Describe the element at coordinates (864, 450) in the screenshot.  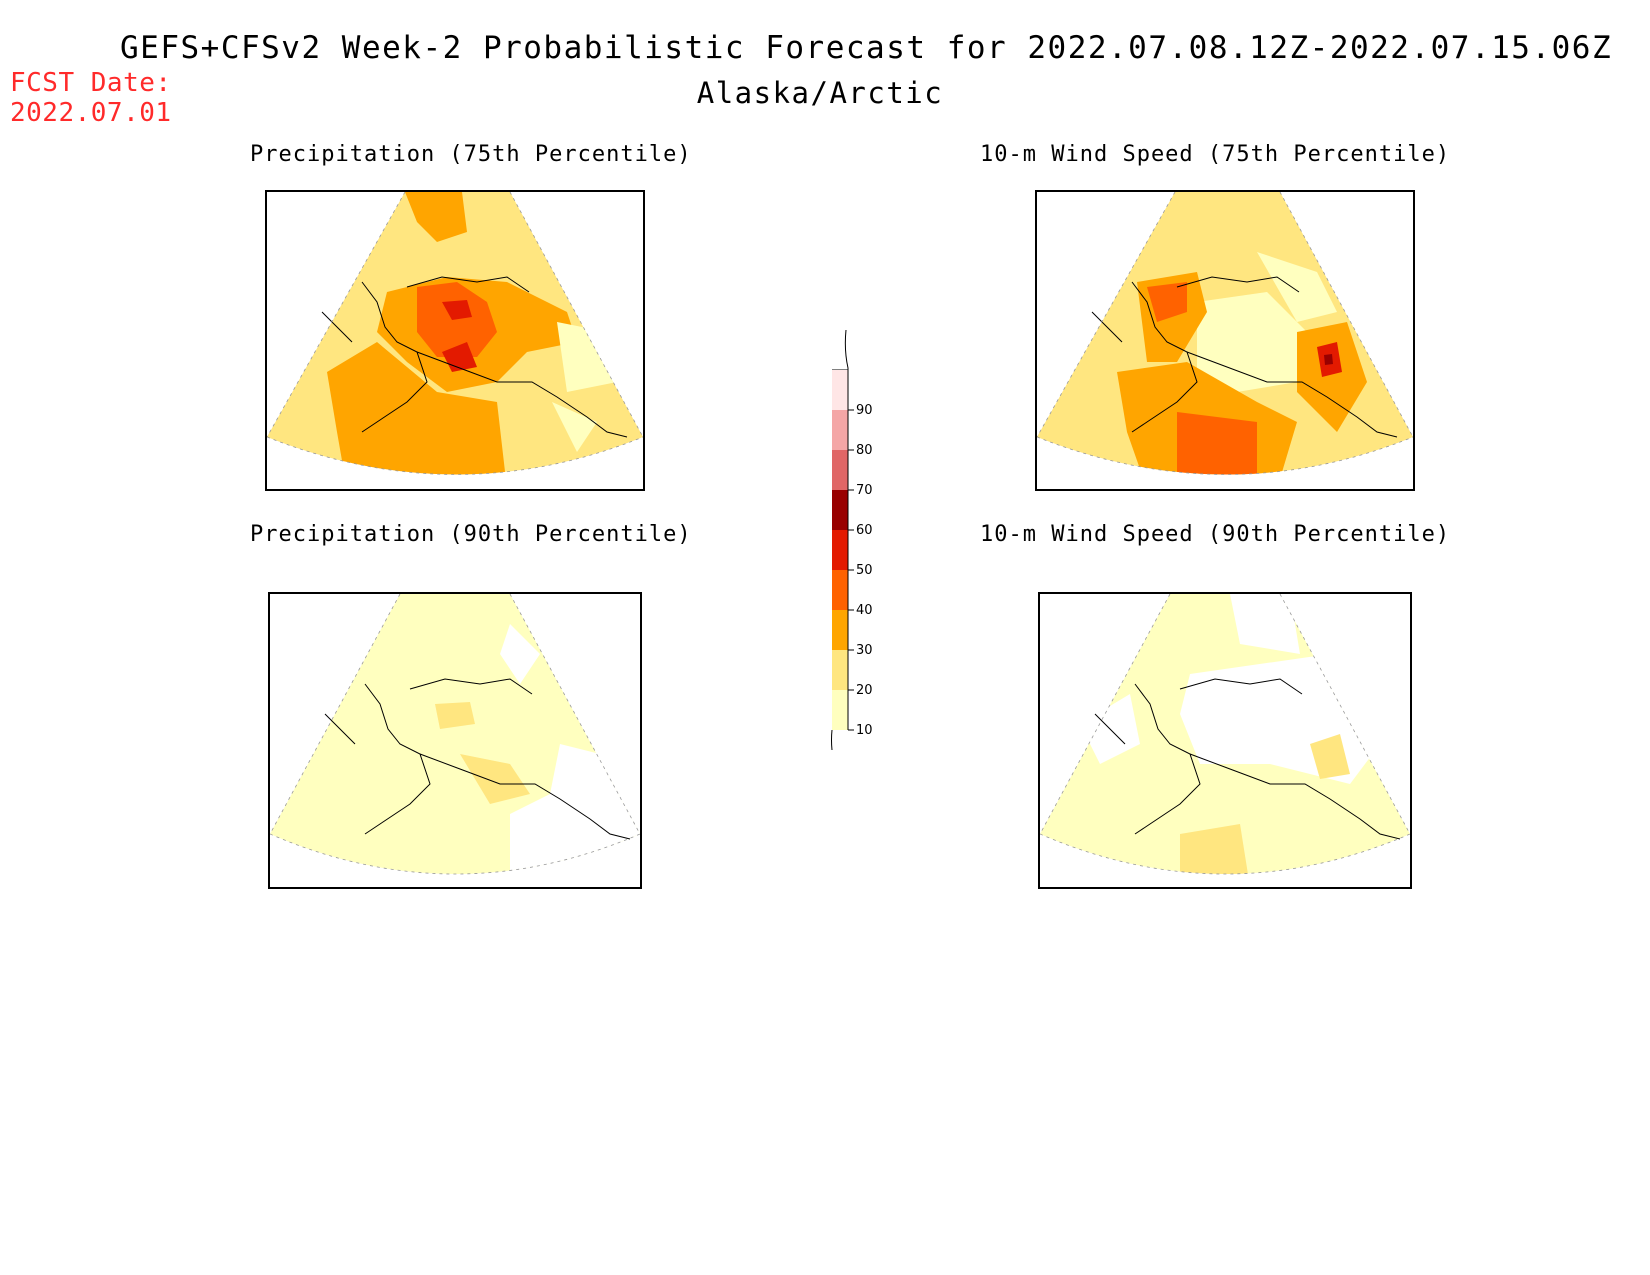
I see `legend-tick-label: 80` at that location.